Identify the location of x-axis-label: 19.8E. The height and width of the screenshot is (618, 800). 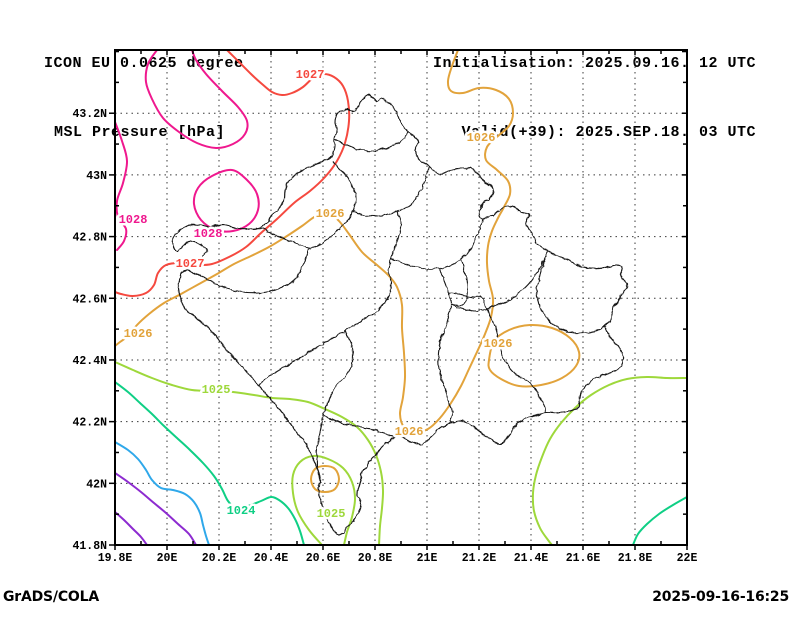
(115, 558).